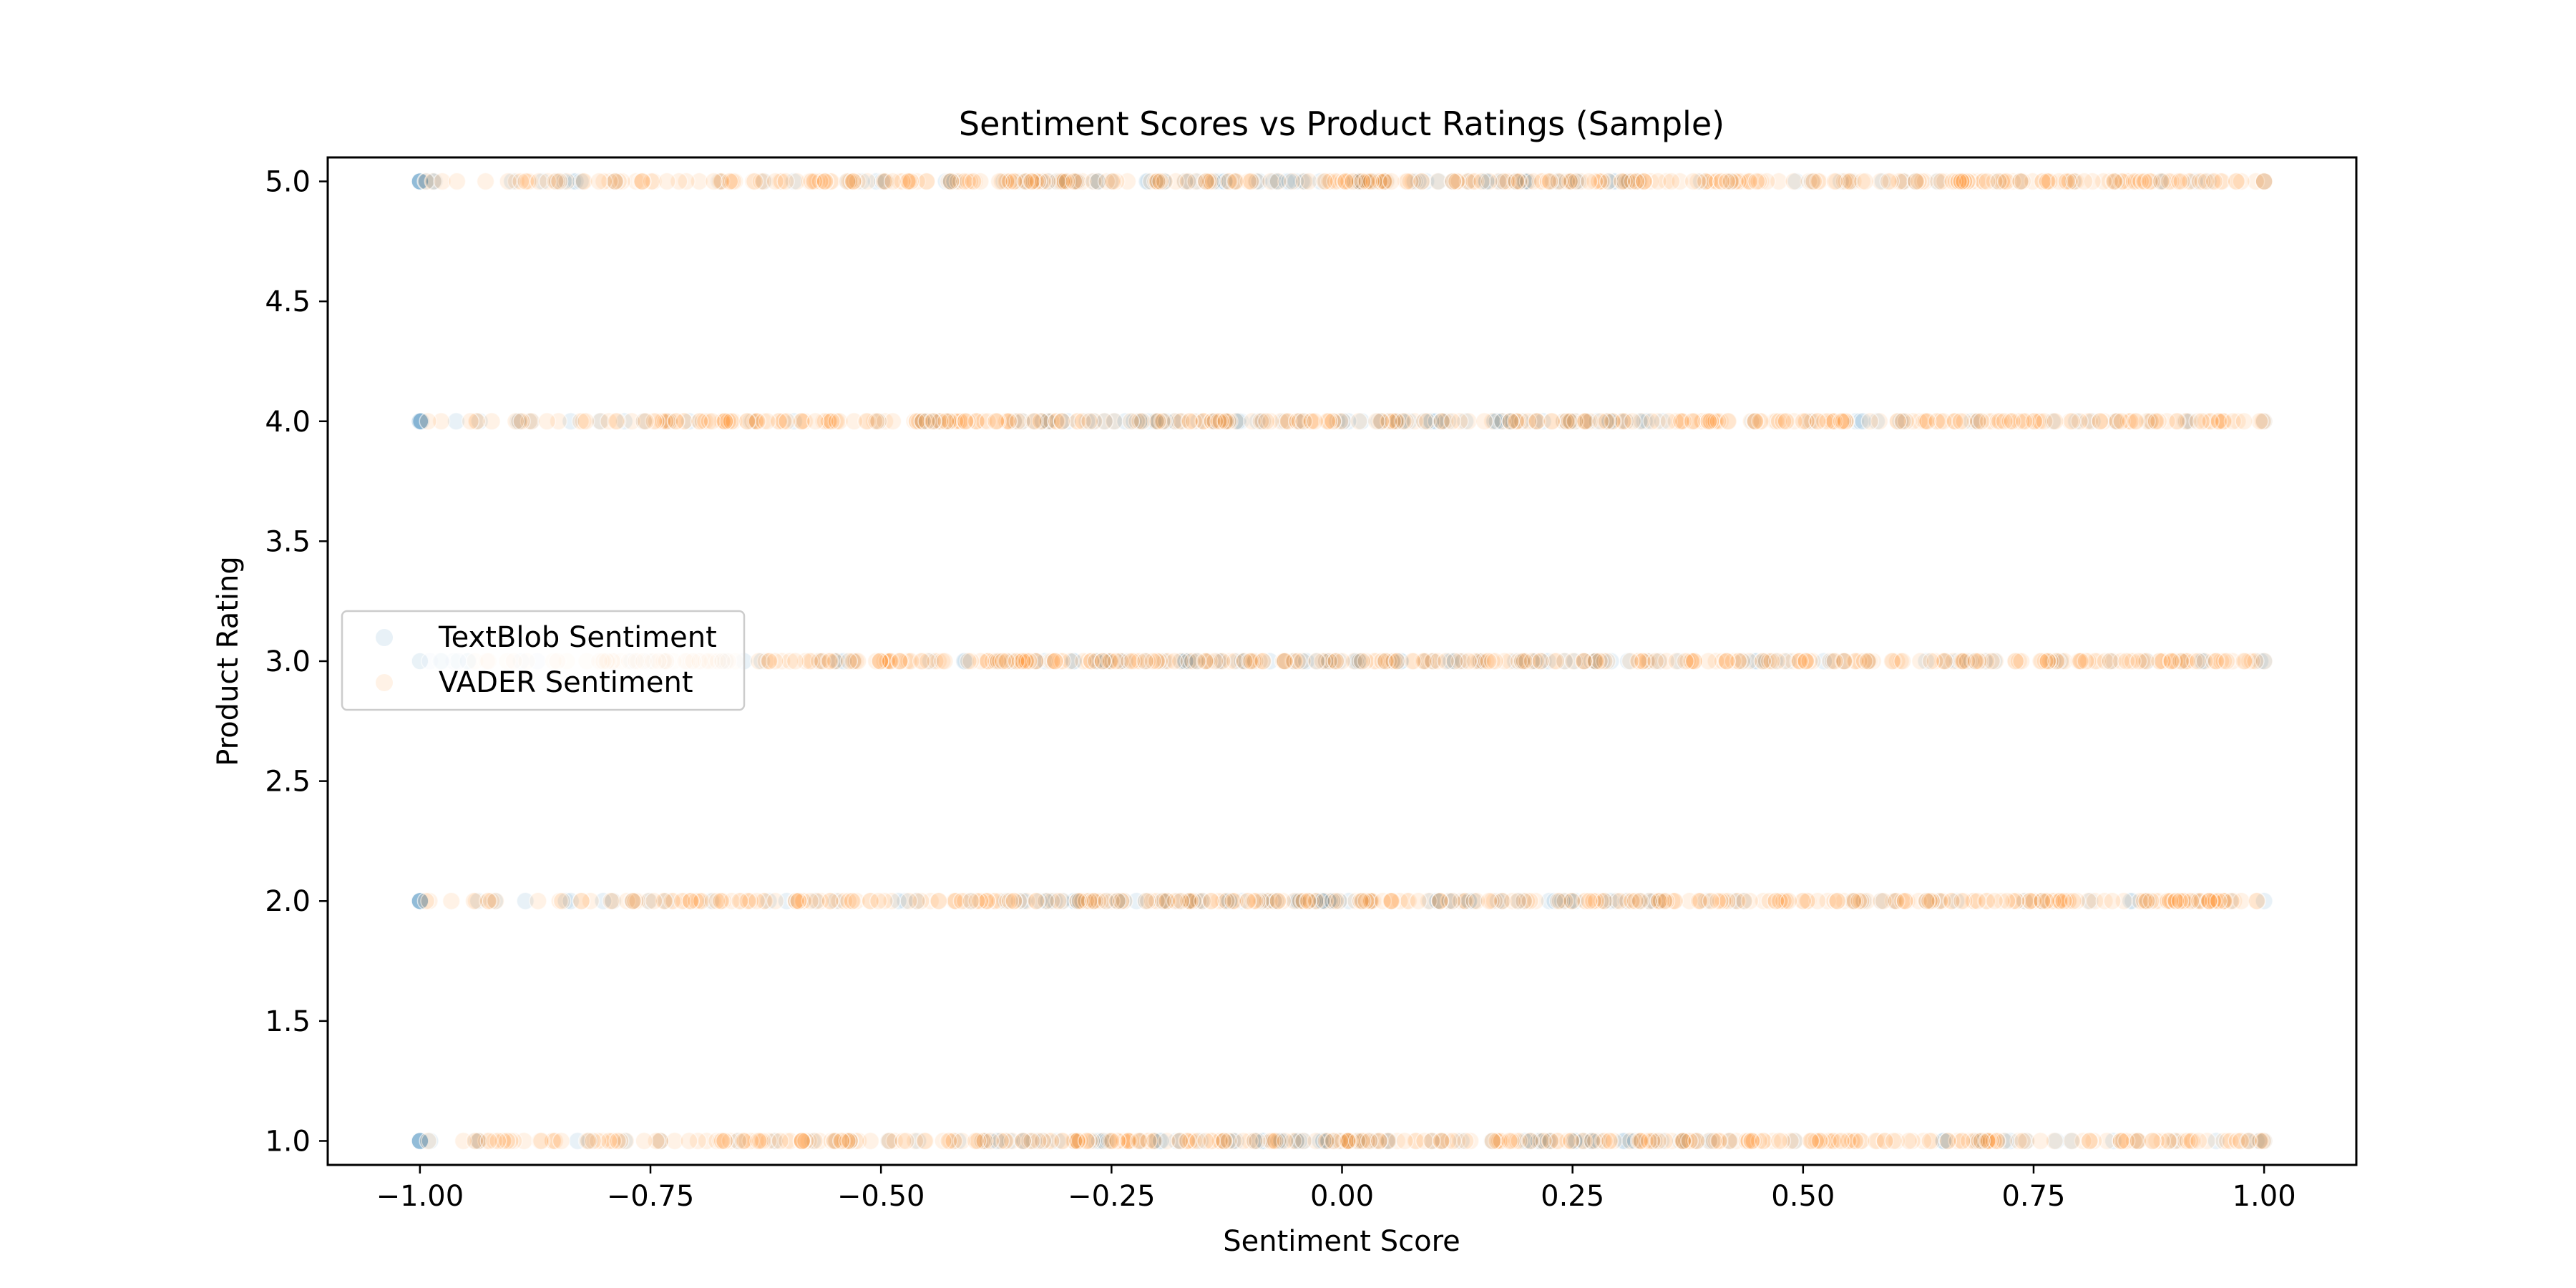 This screenshot has width=2576, height=1288. Describe the element at coordinates (420, 1196) in the screenshot. I see `x-tick-label: −1.00` at that location.